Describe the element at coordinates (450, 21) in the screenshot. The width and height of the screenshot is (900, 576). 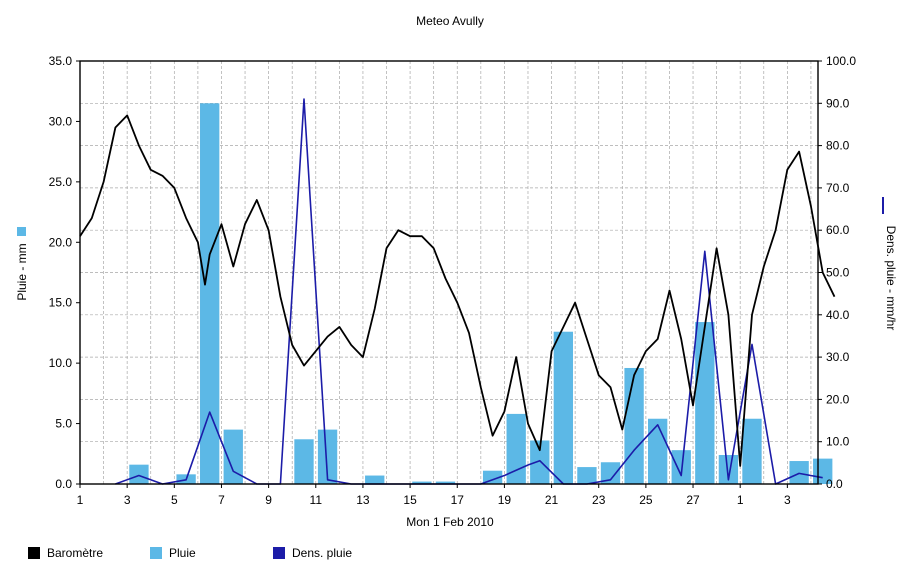
I see `chart-title: Meteo Avully` at that location.